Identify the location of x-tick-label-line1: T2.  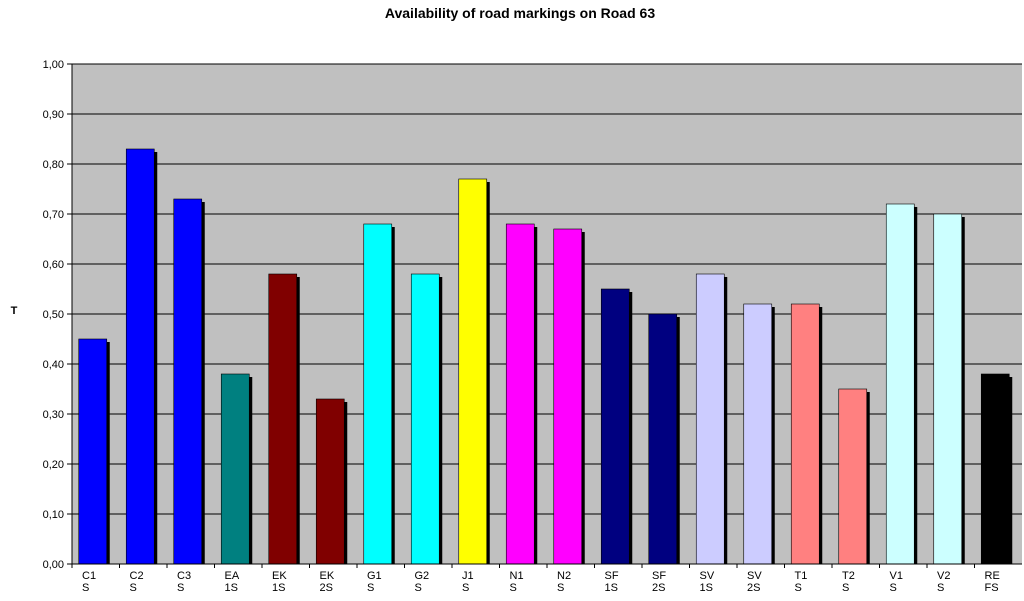
(848, 576).